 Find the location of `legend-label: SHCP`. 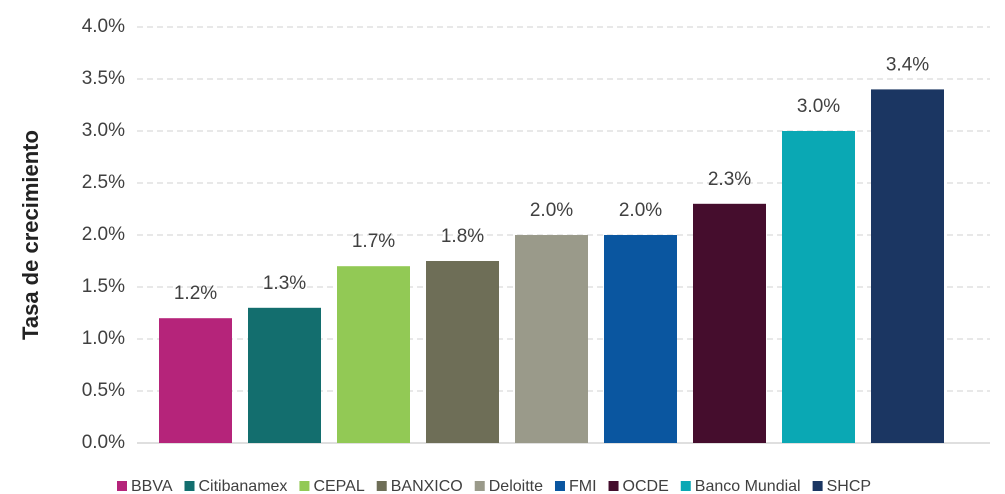

legend-label: SHCP is located at coordinates (849, 486).